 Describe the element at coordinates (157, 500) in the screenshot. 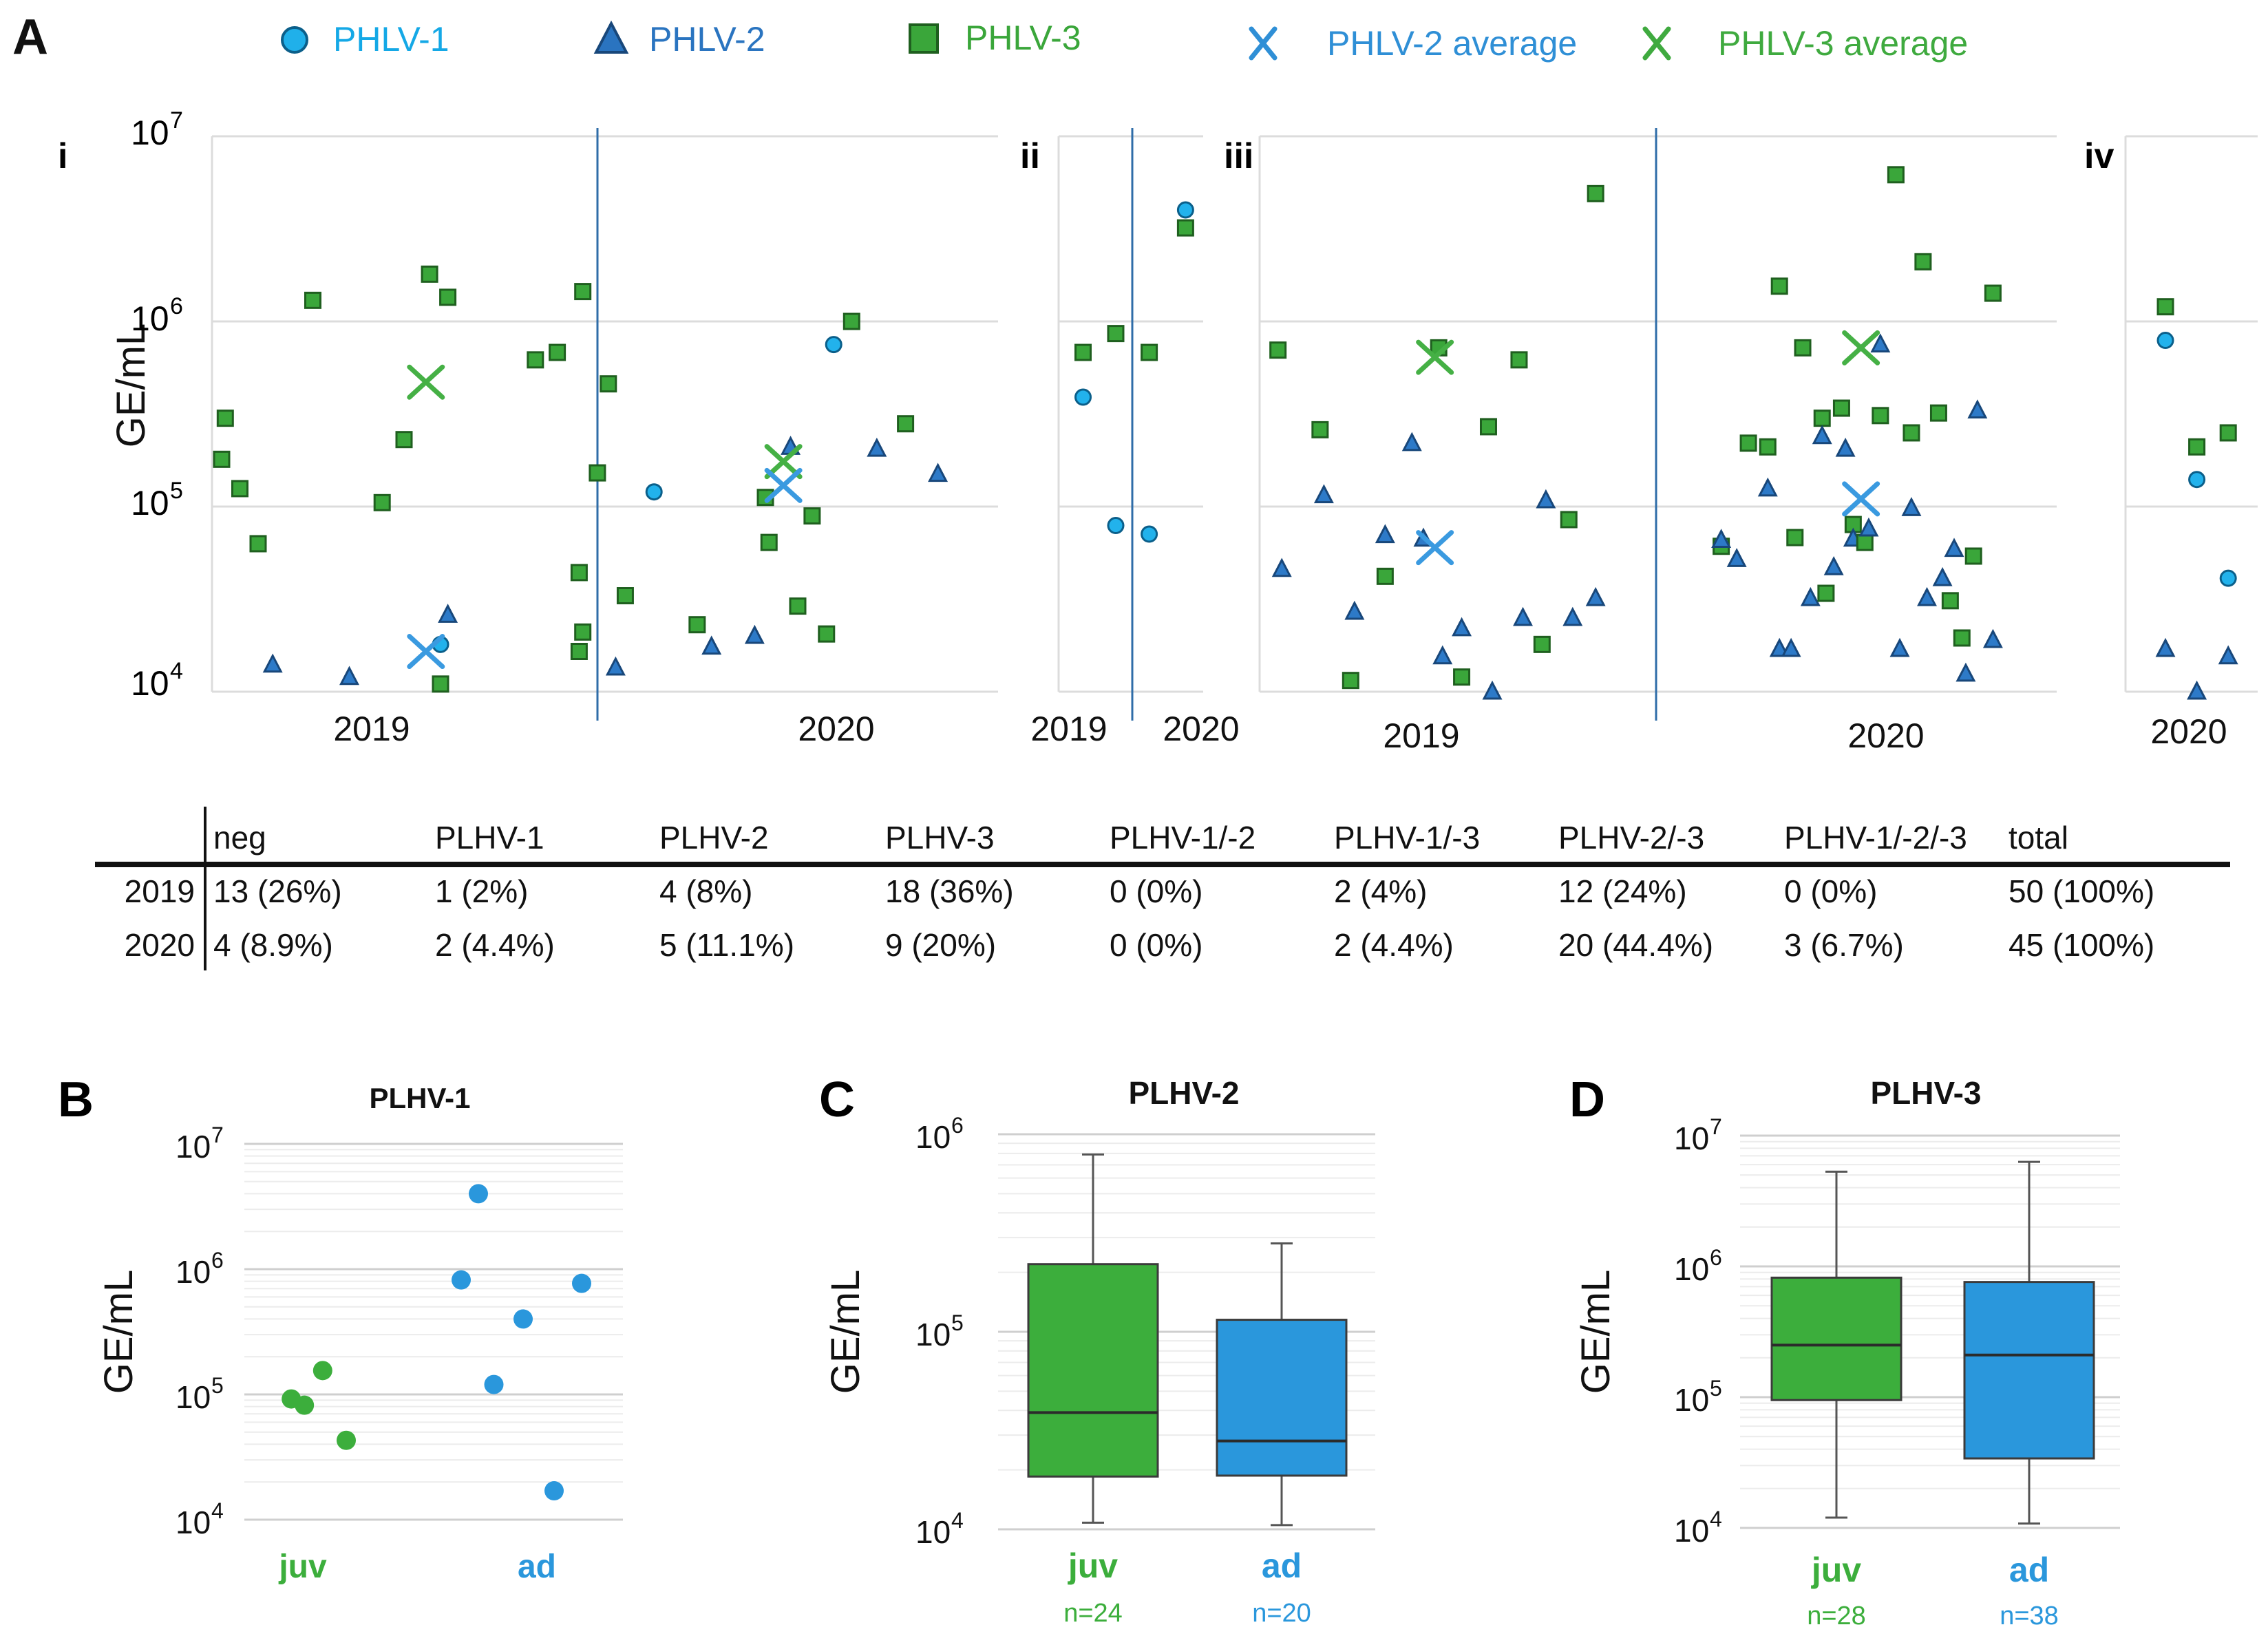

I see `panel-a-ytick-1e5: 10 5` at that location.